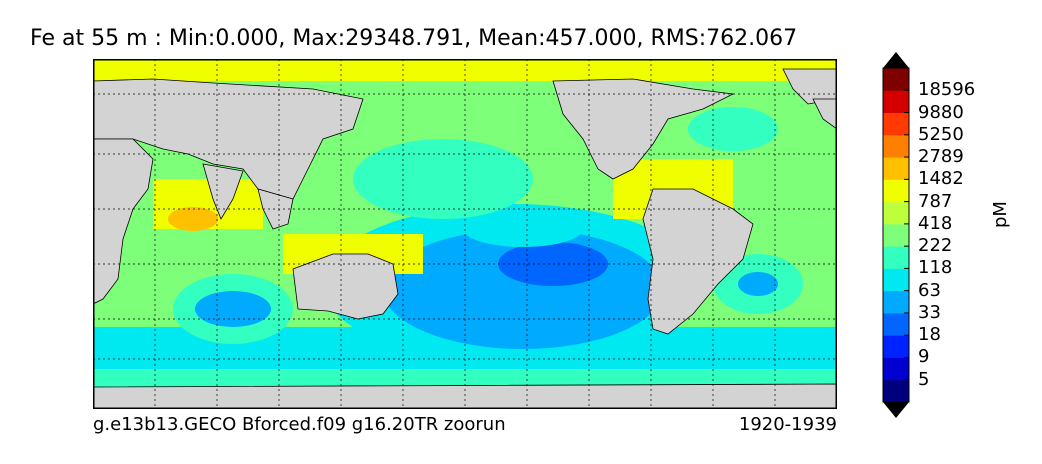 This screenshot has width=1042, height=464. What do you see at coordinates (1000, 214) in the screenshot?
I see `colorbar-units: pM` at bounding box center [1000, 214].